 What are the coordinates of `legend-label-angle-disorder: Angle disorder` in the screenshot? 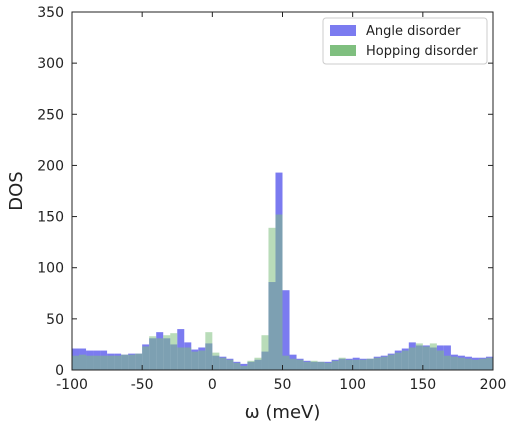 It's located at (413, 31).